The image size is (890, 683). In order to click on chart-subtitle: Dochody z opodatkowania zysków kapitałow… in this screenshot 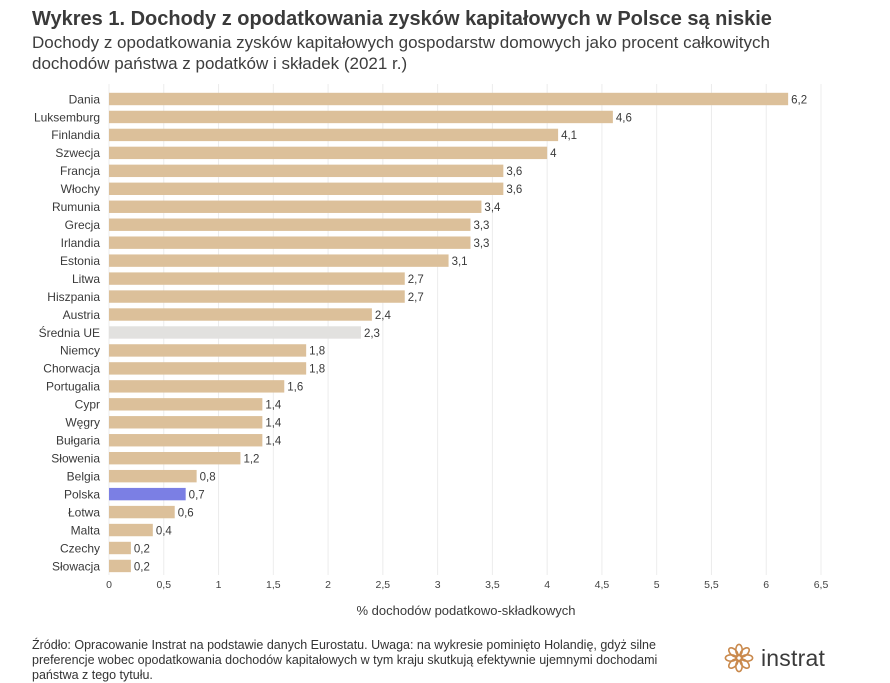, I will do `click(401, 53)`.